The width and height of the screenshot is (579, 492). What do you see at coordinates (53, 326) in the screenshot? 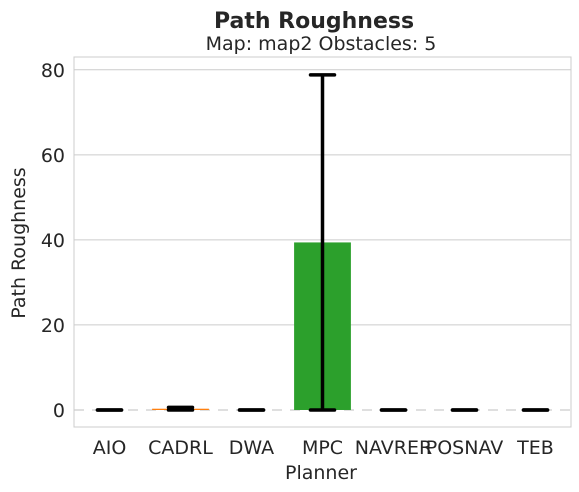
I see `y-tick-label: 20` at bounding box center [53, 326].